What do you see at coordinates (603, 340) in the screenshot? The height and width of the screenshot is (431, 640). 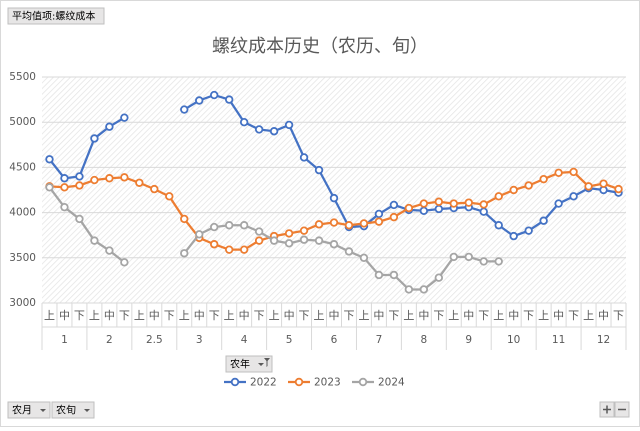 I see `x-group-label: 12` at bounding box center [603, 340].